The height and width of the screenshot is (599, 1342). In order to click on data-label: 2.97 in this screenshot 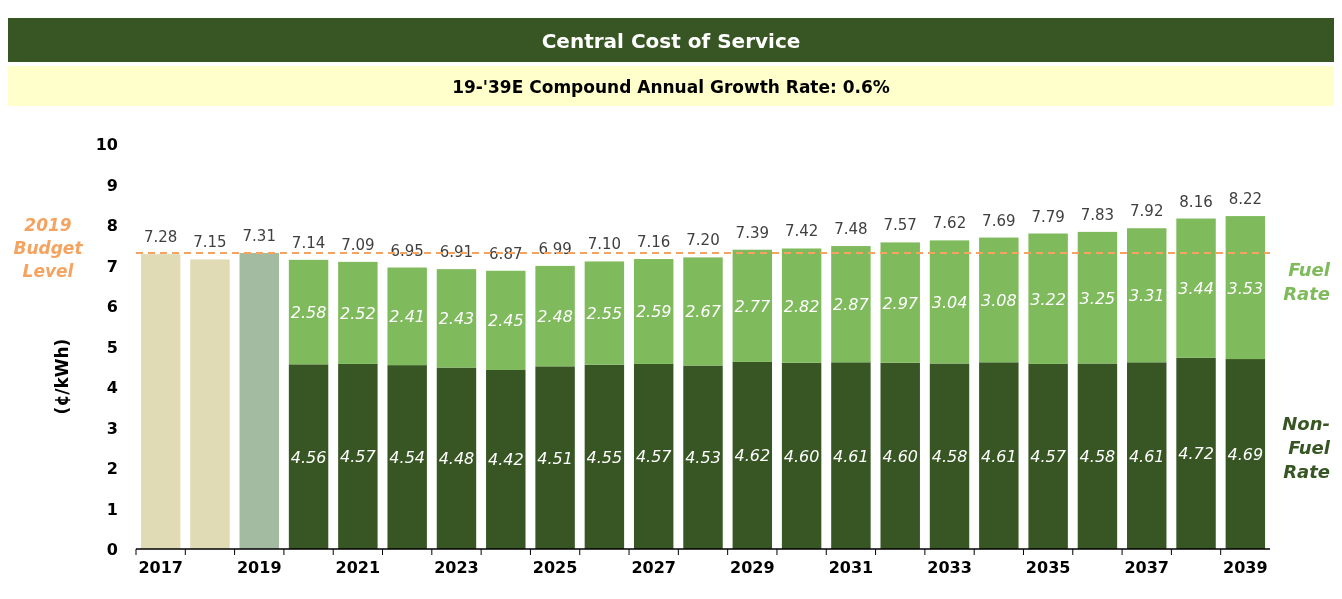, I will do `click(900, 303)`.